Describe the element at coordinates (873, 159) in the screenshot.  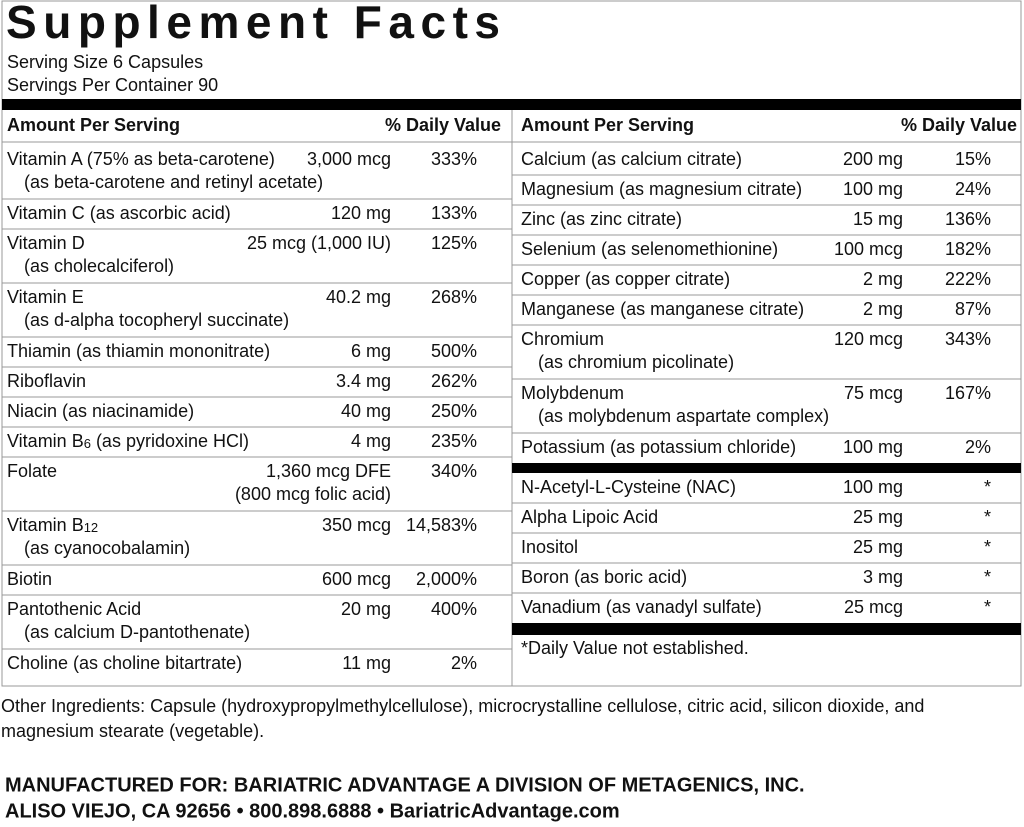
I see `amount: 200 mg` at that location.